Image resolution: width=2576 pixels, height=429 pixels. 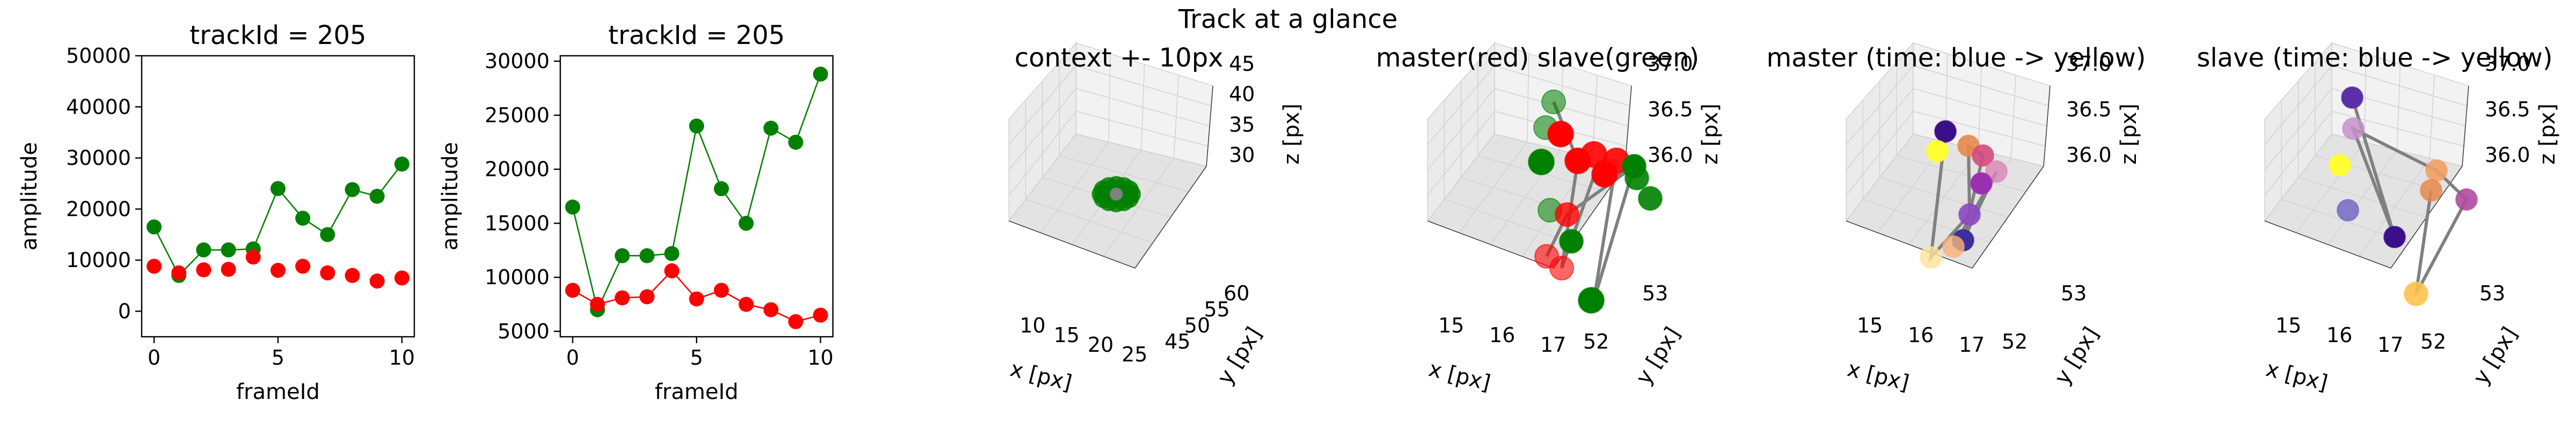 What do you see at coordinates (1972, 345) in the screenshot?
I see `x-tick-label: 17` at bounding box center [1972, 345].